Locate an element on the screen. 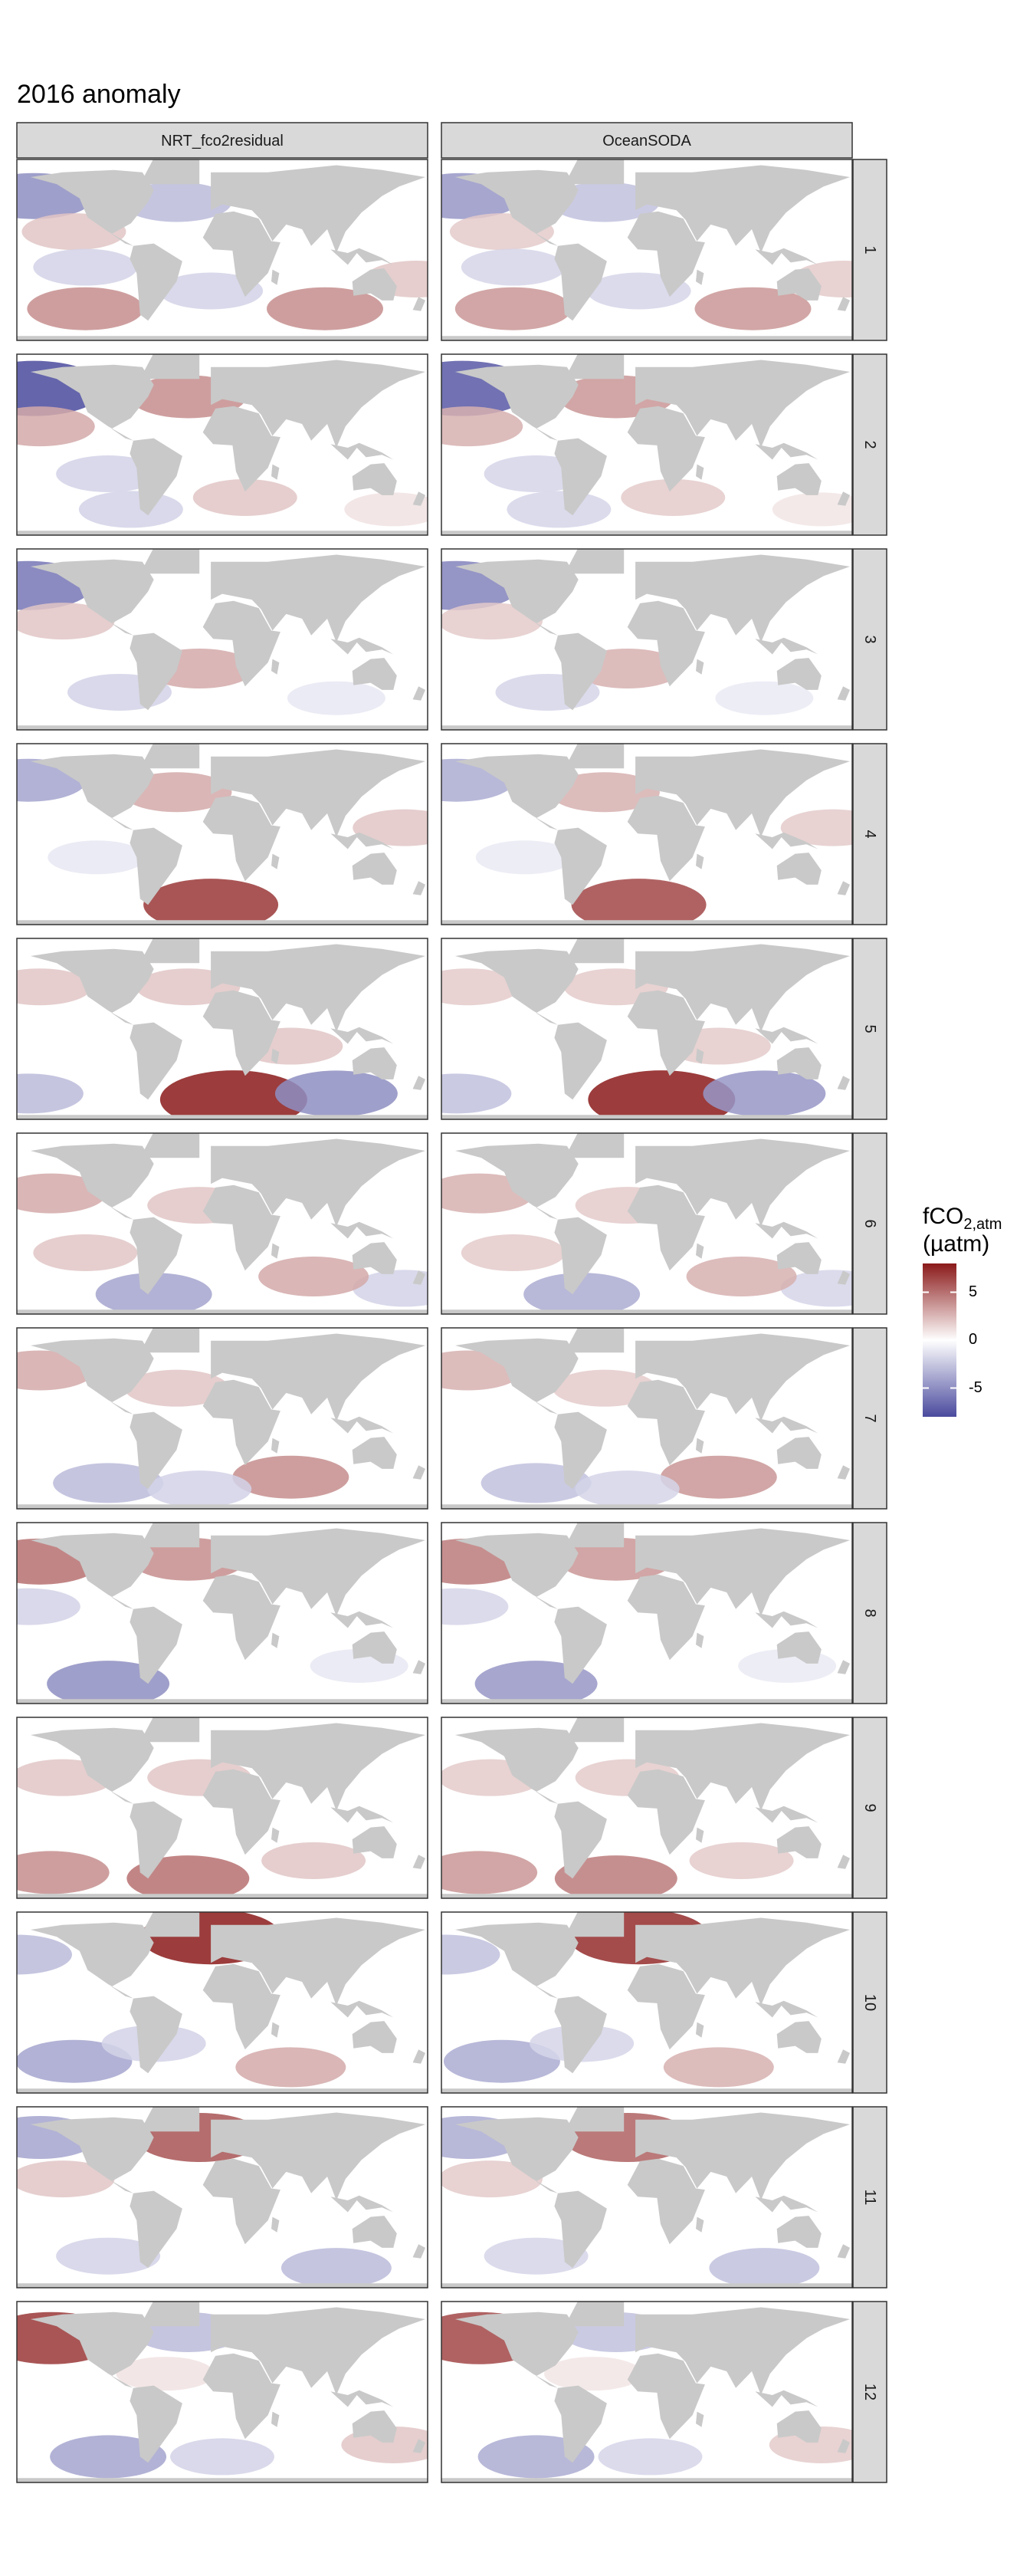  legend-tick-label: -5 is located at coordinates (975, 1387).